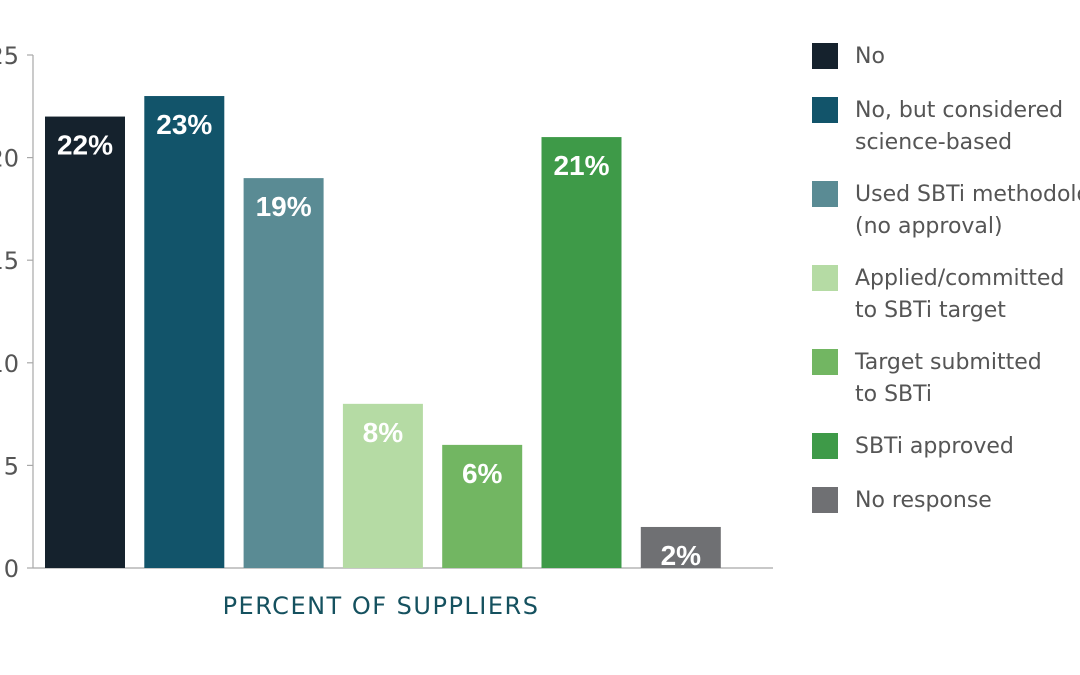  I want to click on y-tick-label: 5, so click(11, 466).